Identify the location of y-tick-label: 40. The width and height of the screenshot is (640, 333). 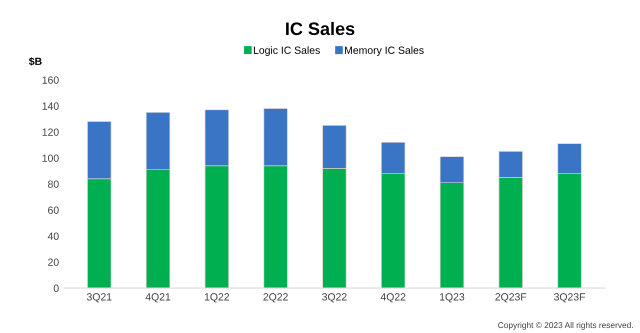
(53, 236).